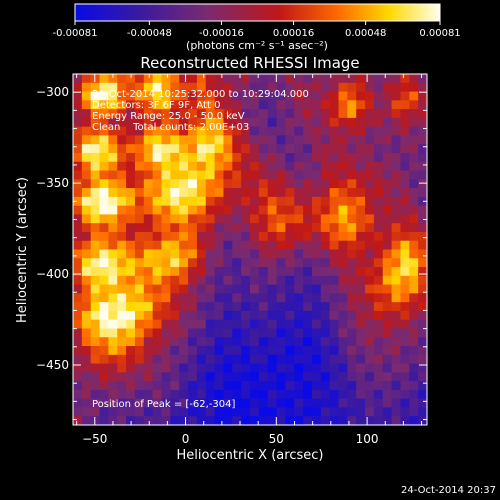 This screenshot has width=500, height=500. What do you see at coordinates (221, 33) in the screenshot?
I see `colorbar-tick-label: -0.00016` at bounding box center [221, 33].